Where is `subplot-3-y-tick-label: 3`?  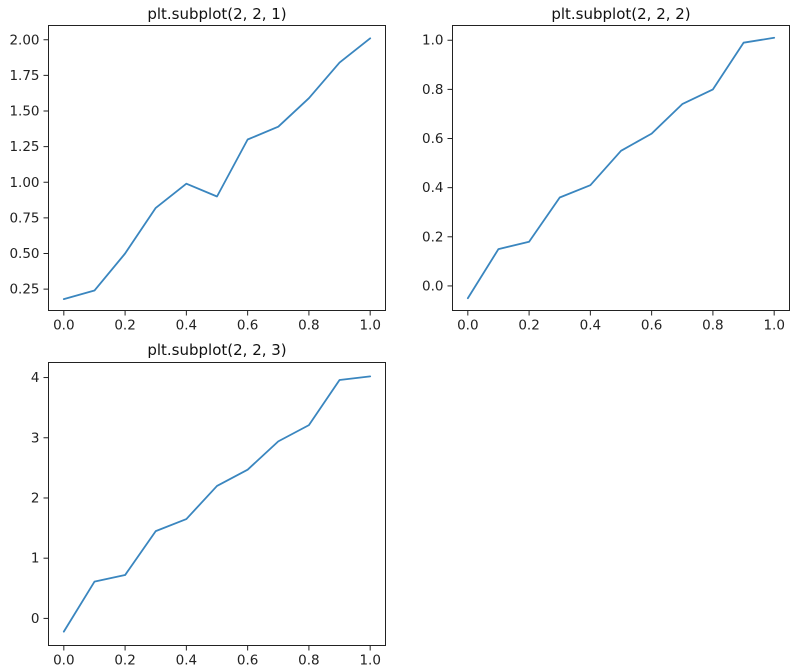
subplot-3-y-tick-label: 3 is located at coordinates (35, 438).